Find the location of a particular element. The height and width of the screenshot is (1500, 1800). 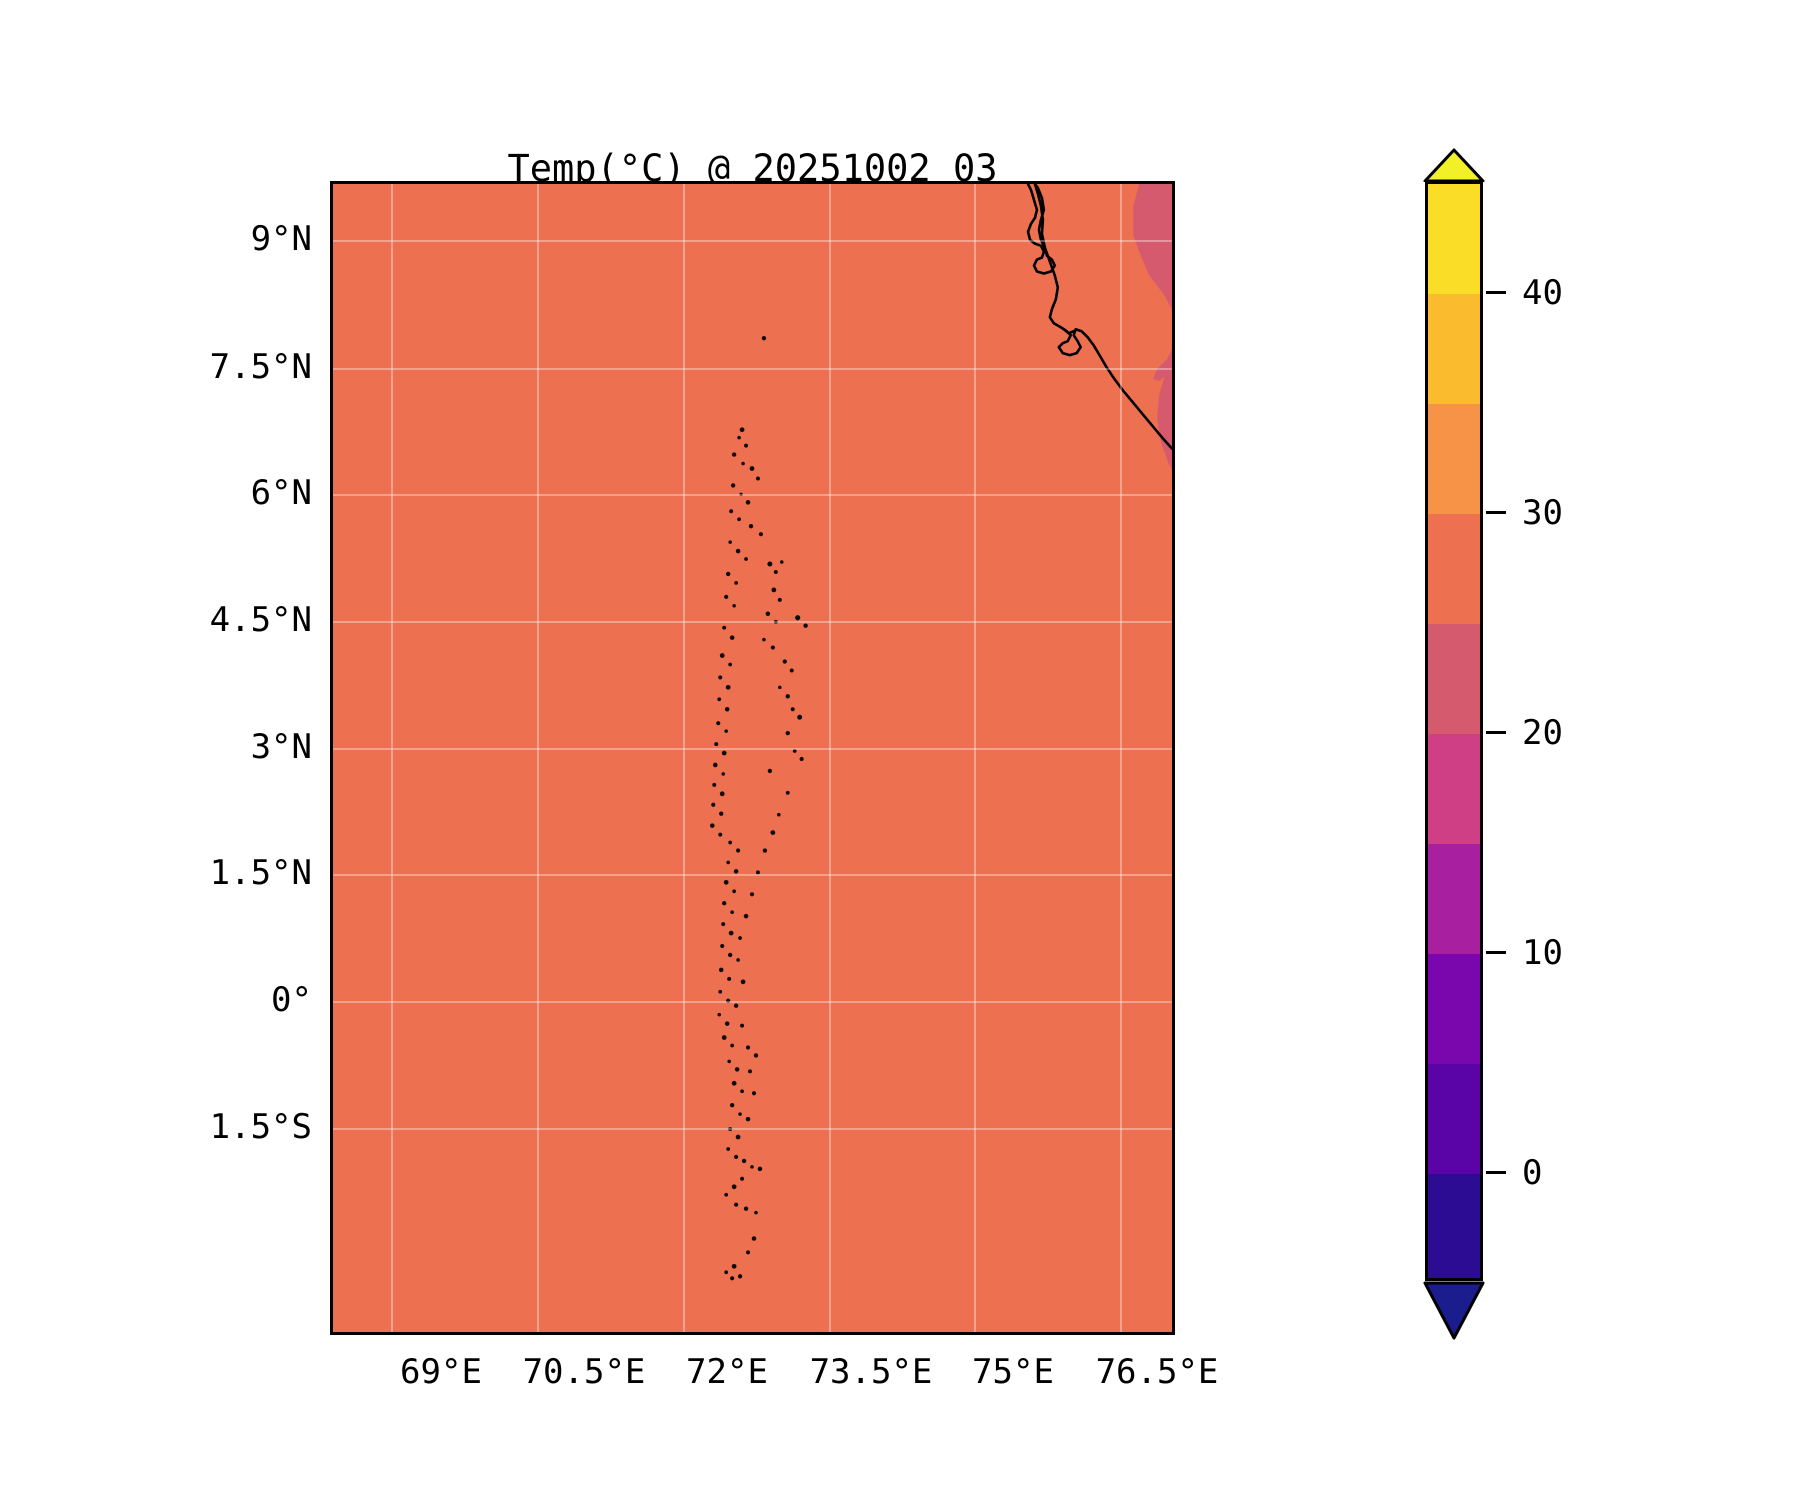

gridline-lat-1-5n is located at coordinates (752, 875).